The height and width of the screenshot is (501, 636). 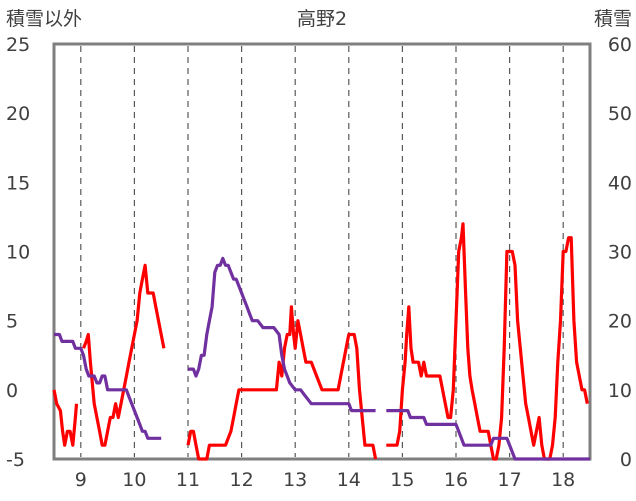 I want to click on x-tick-label: 18, so click(x=563, y=480).